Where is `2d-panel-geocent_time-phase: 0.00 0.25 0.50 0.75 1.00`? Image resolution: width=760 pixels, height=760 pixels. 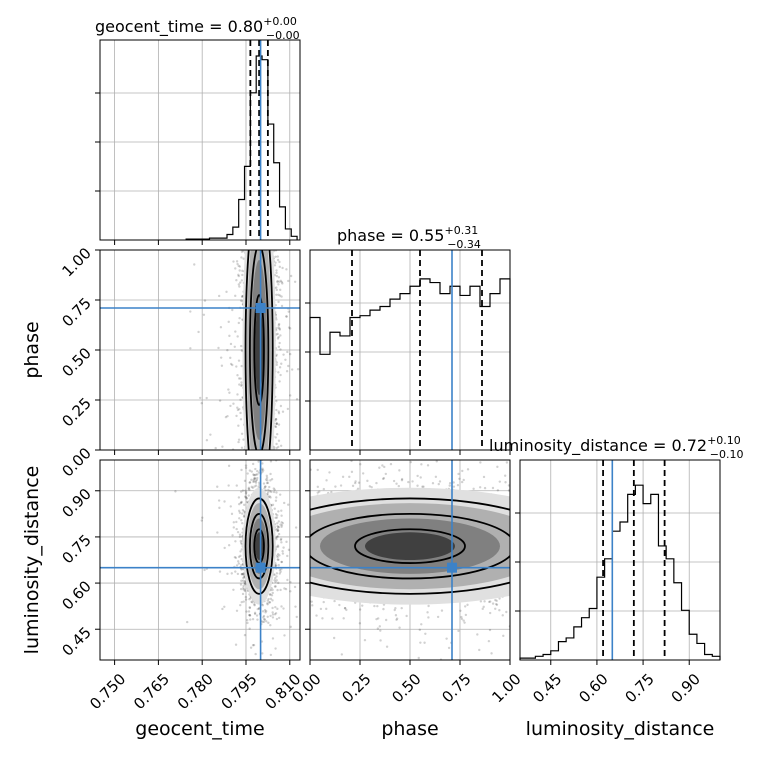 2d-panel-geocent_time-phase: 0.00 0.25 0.50 0.75 1.00 is located at coordinates (179, 362).